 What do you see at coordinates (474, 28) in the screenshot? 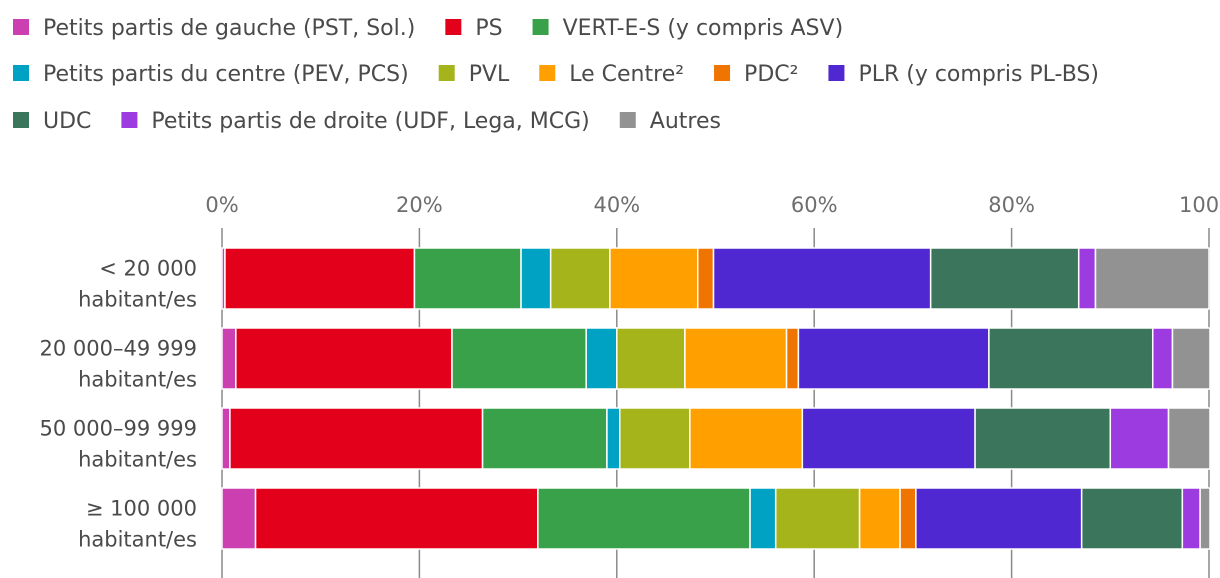
I see `legend-item: PS` at bounding box center [474, 28].